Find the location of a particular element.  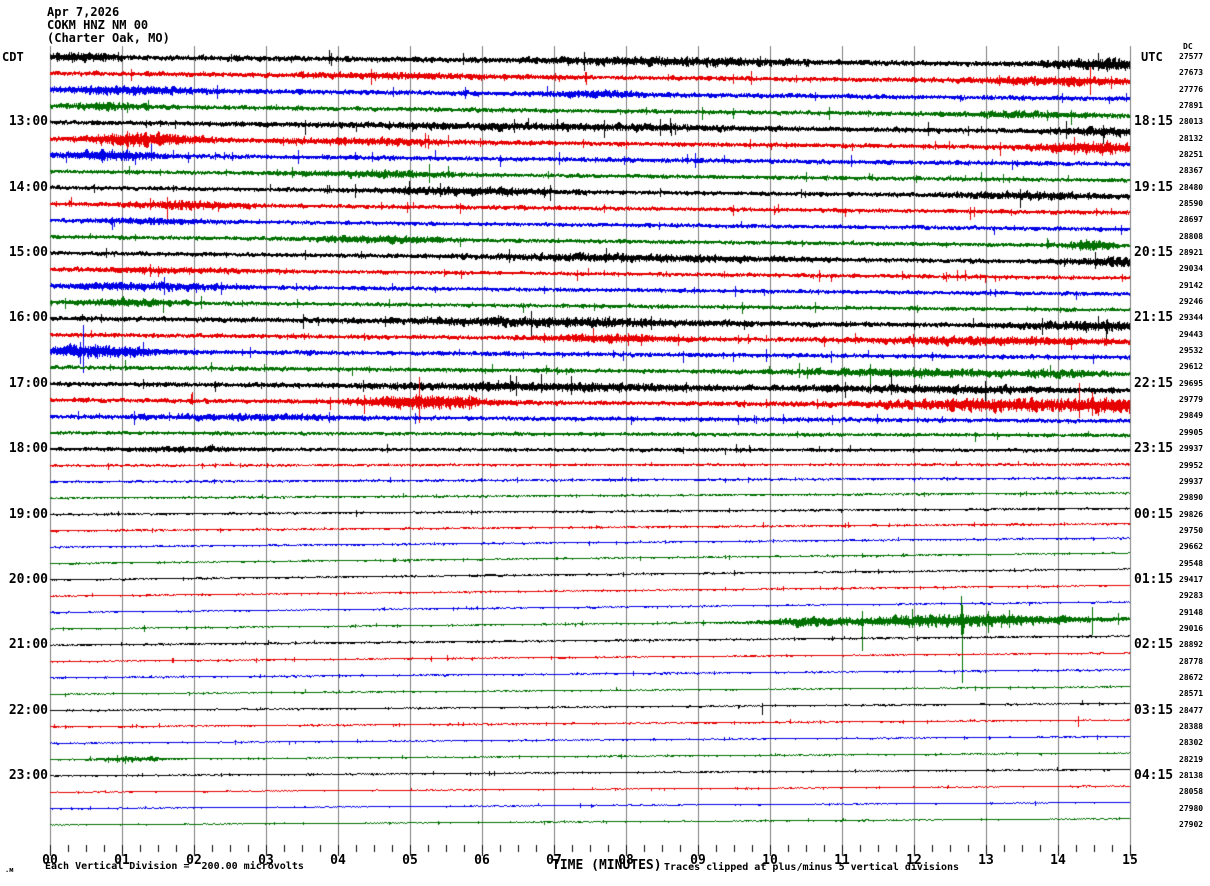

header-date: Apr 7,2026 is located at coordinates (83, 12).